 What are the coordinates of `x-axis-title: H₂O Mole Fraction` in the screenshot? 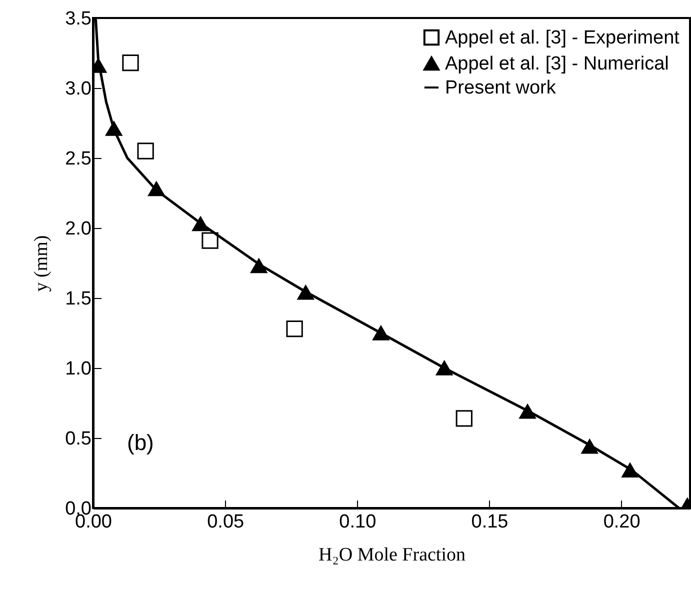 It's located at (392, 555).